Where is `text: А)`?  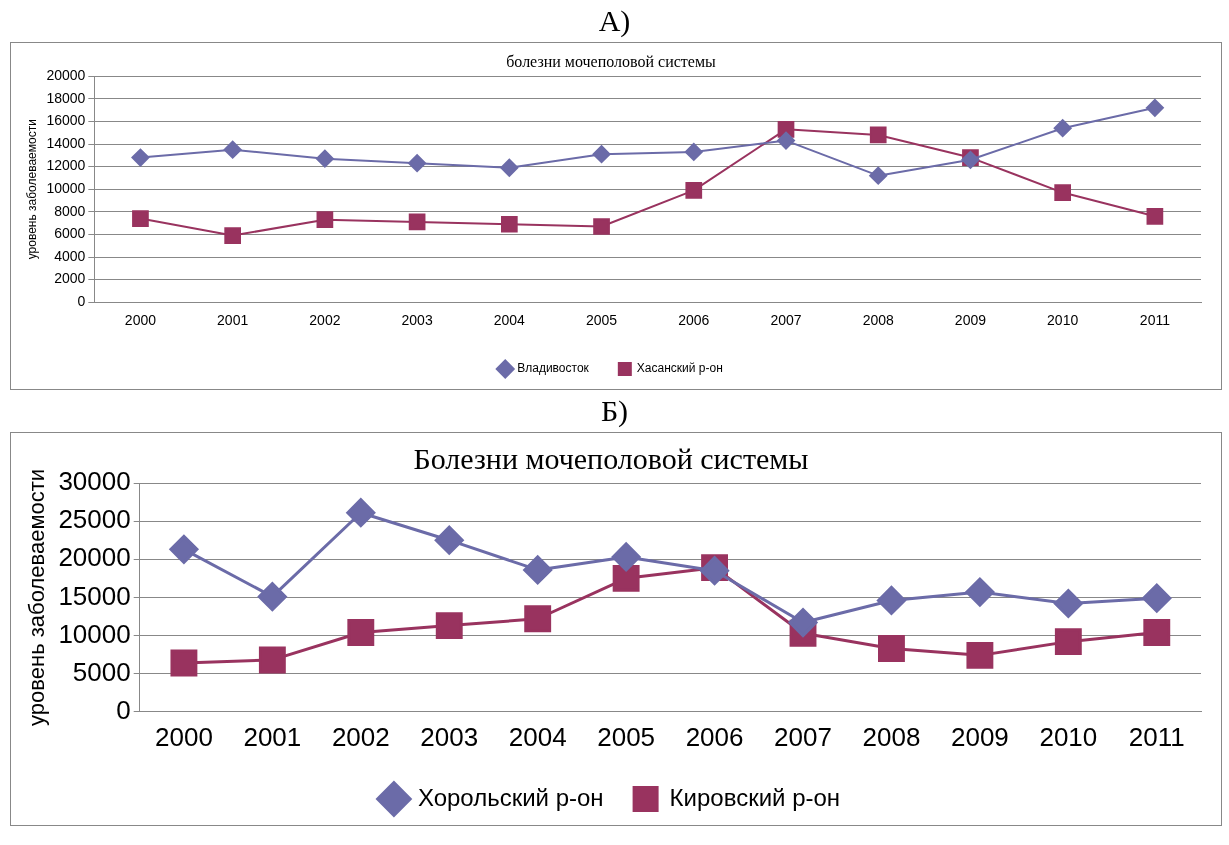 text: А) is located at coordinates (614, 21).